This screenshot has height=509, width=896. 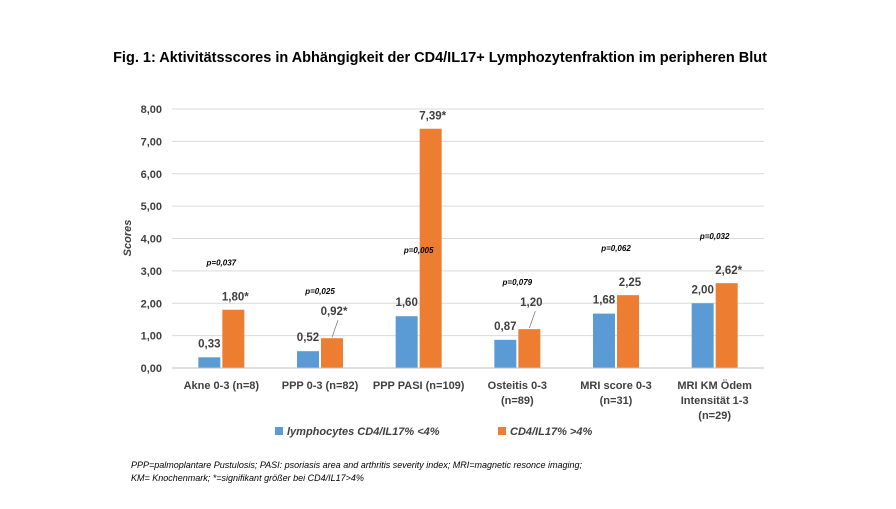 What do you see at coordinates (235, 298) in the screenshot?
I see `data-label-series-2: 1,80*` at bounding box center [235, 298].